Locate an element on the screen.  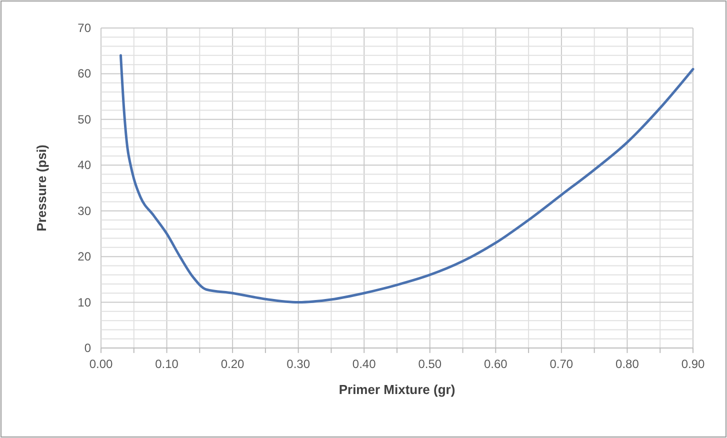
x-axis-title: Primer Mixture (gr) is located at coordinates (397, 389).